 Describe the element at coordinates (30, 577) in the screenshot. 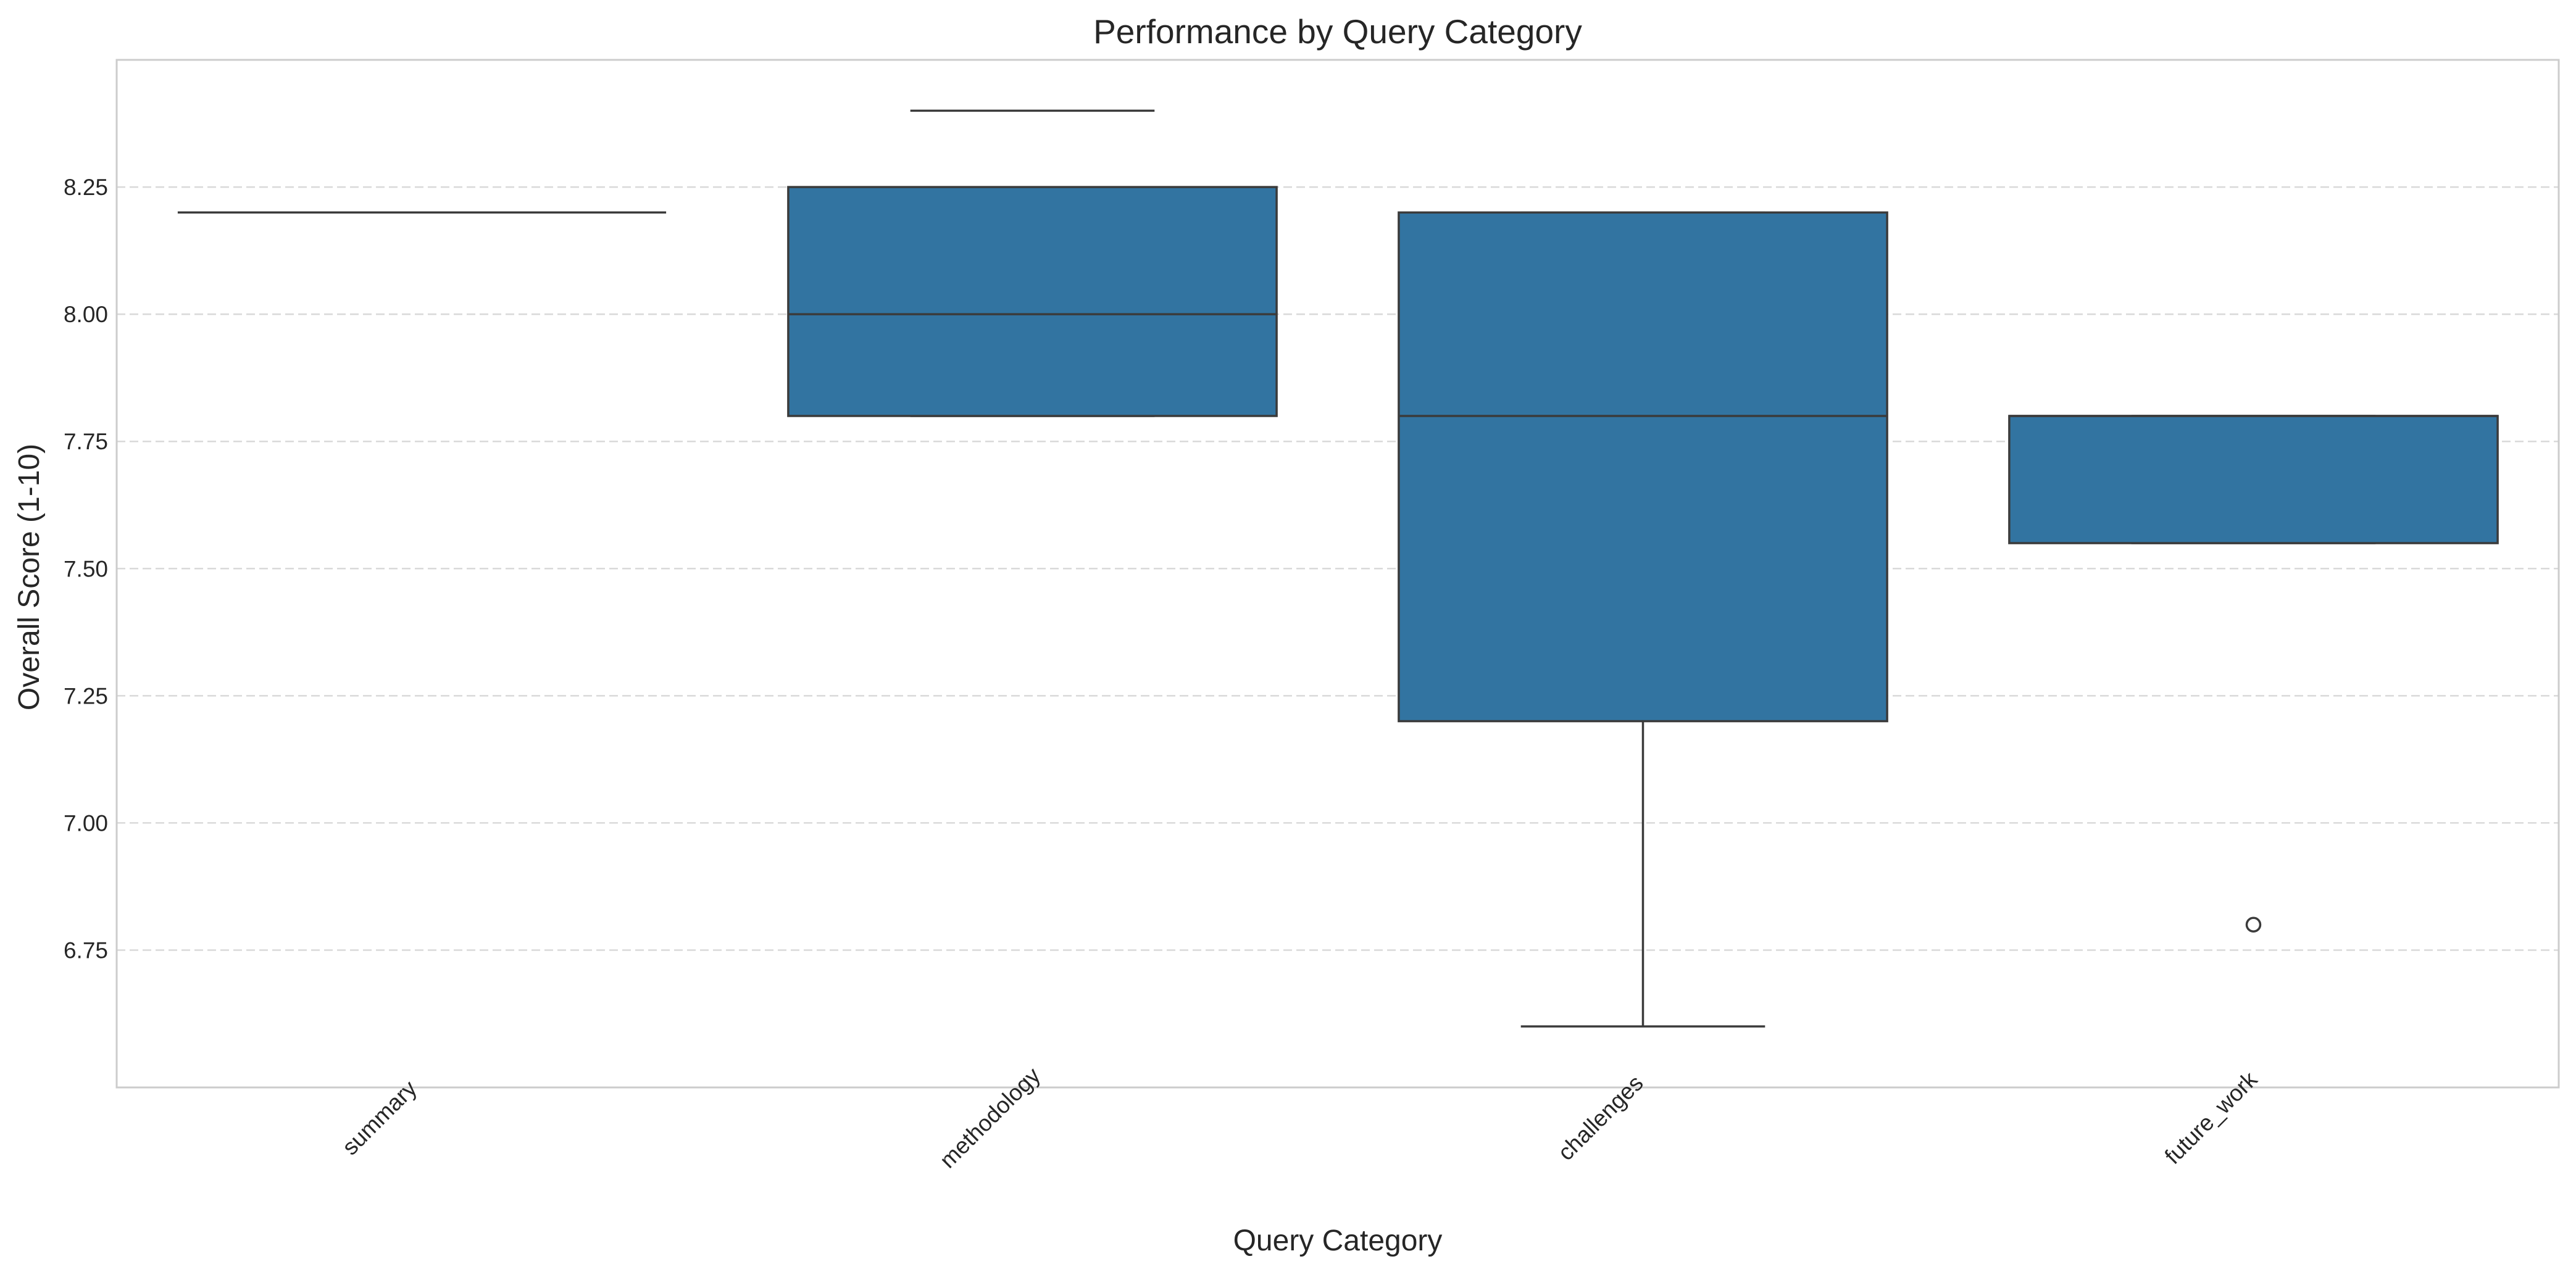

I see `y-axis-label: Overall Score (1-10)` at that location.